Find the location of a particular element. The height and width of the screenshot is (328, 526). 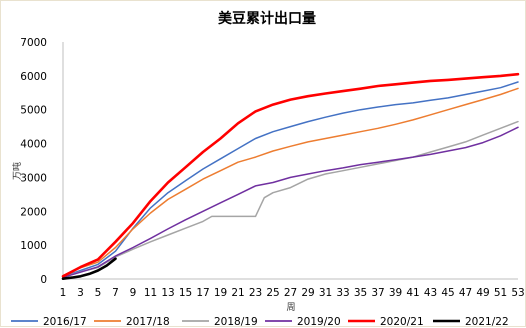

x-tick-label: 29 is located at coordinates (307, 293).